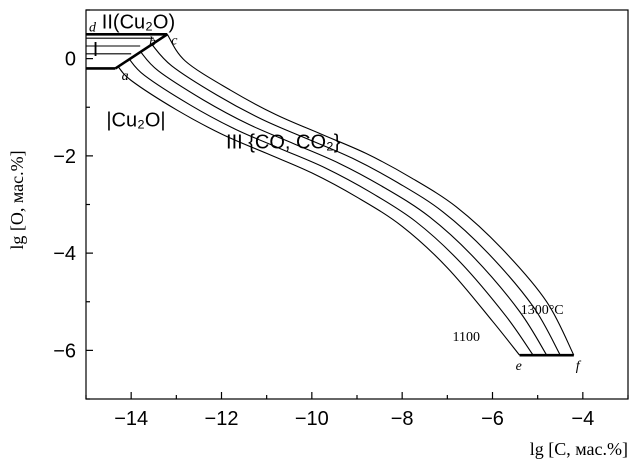 The image size is (637, 464). What do you see at coordinates (492, 419) in the screenshot?
I see `x-tick-label: −6` at bounding box center [492, 419].